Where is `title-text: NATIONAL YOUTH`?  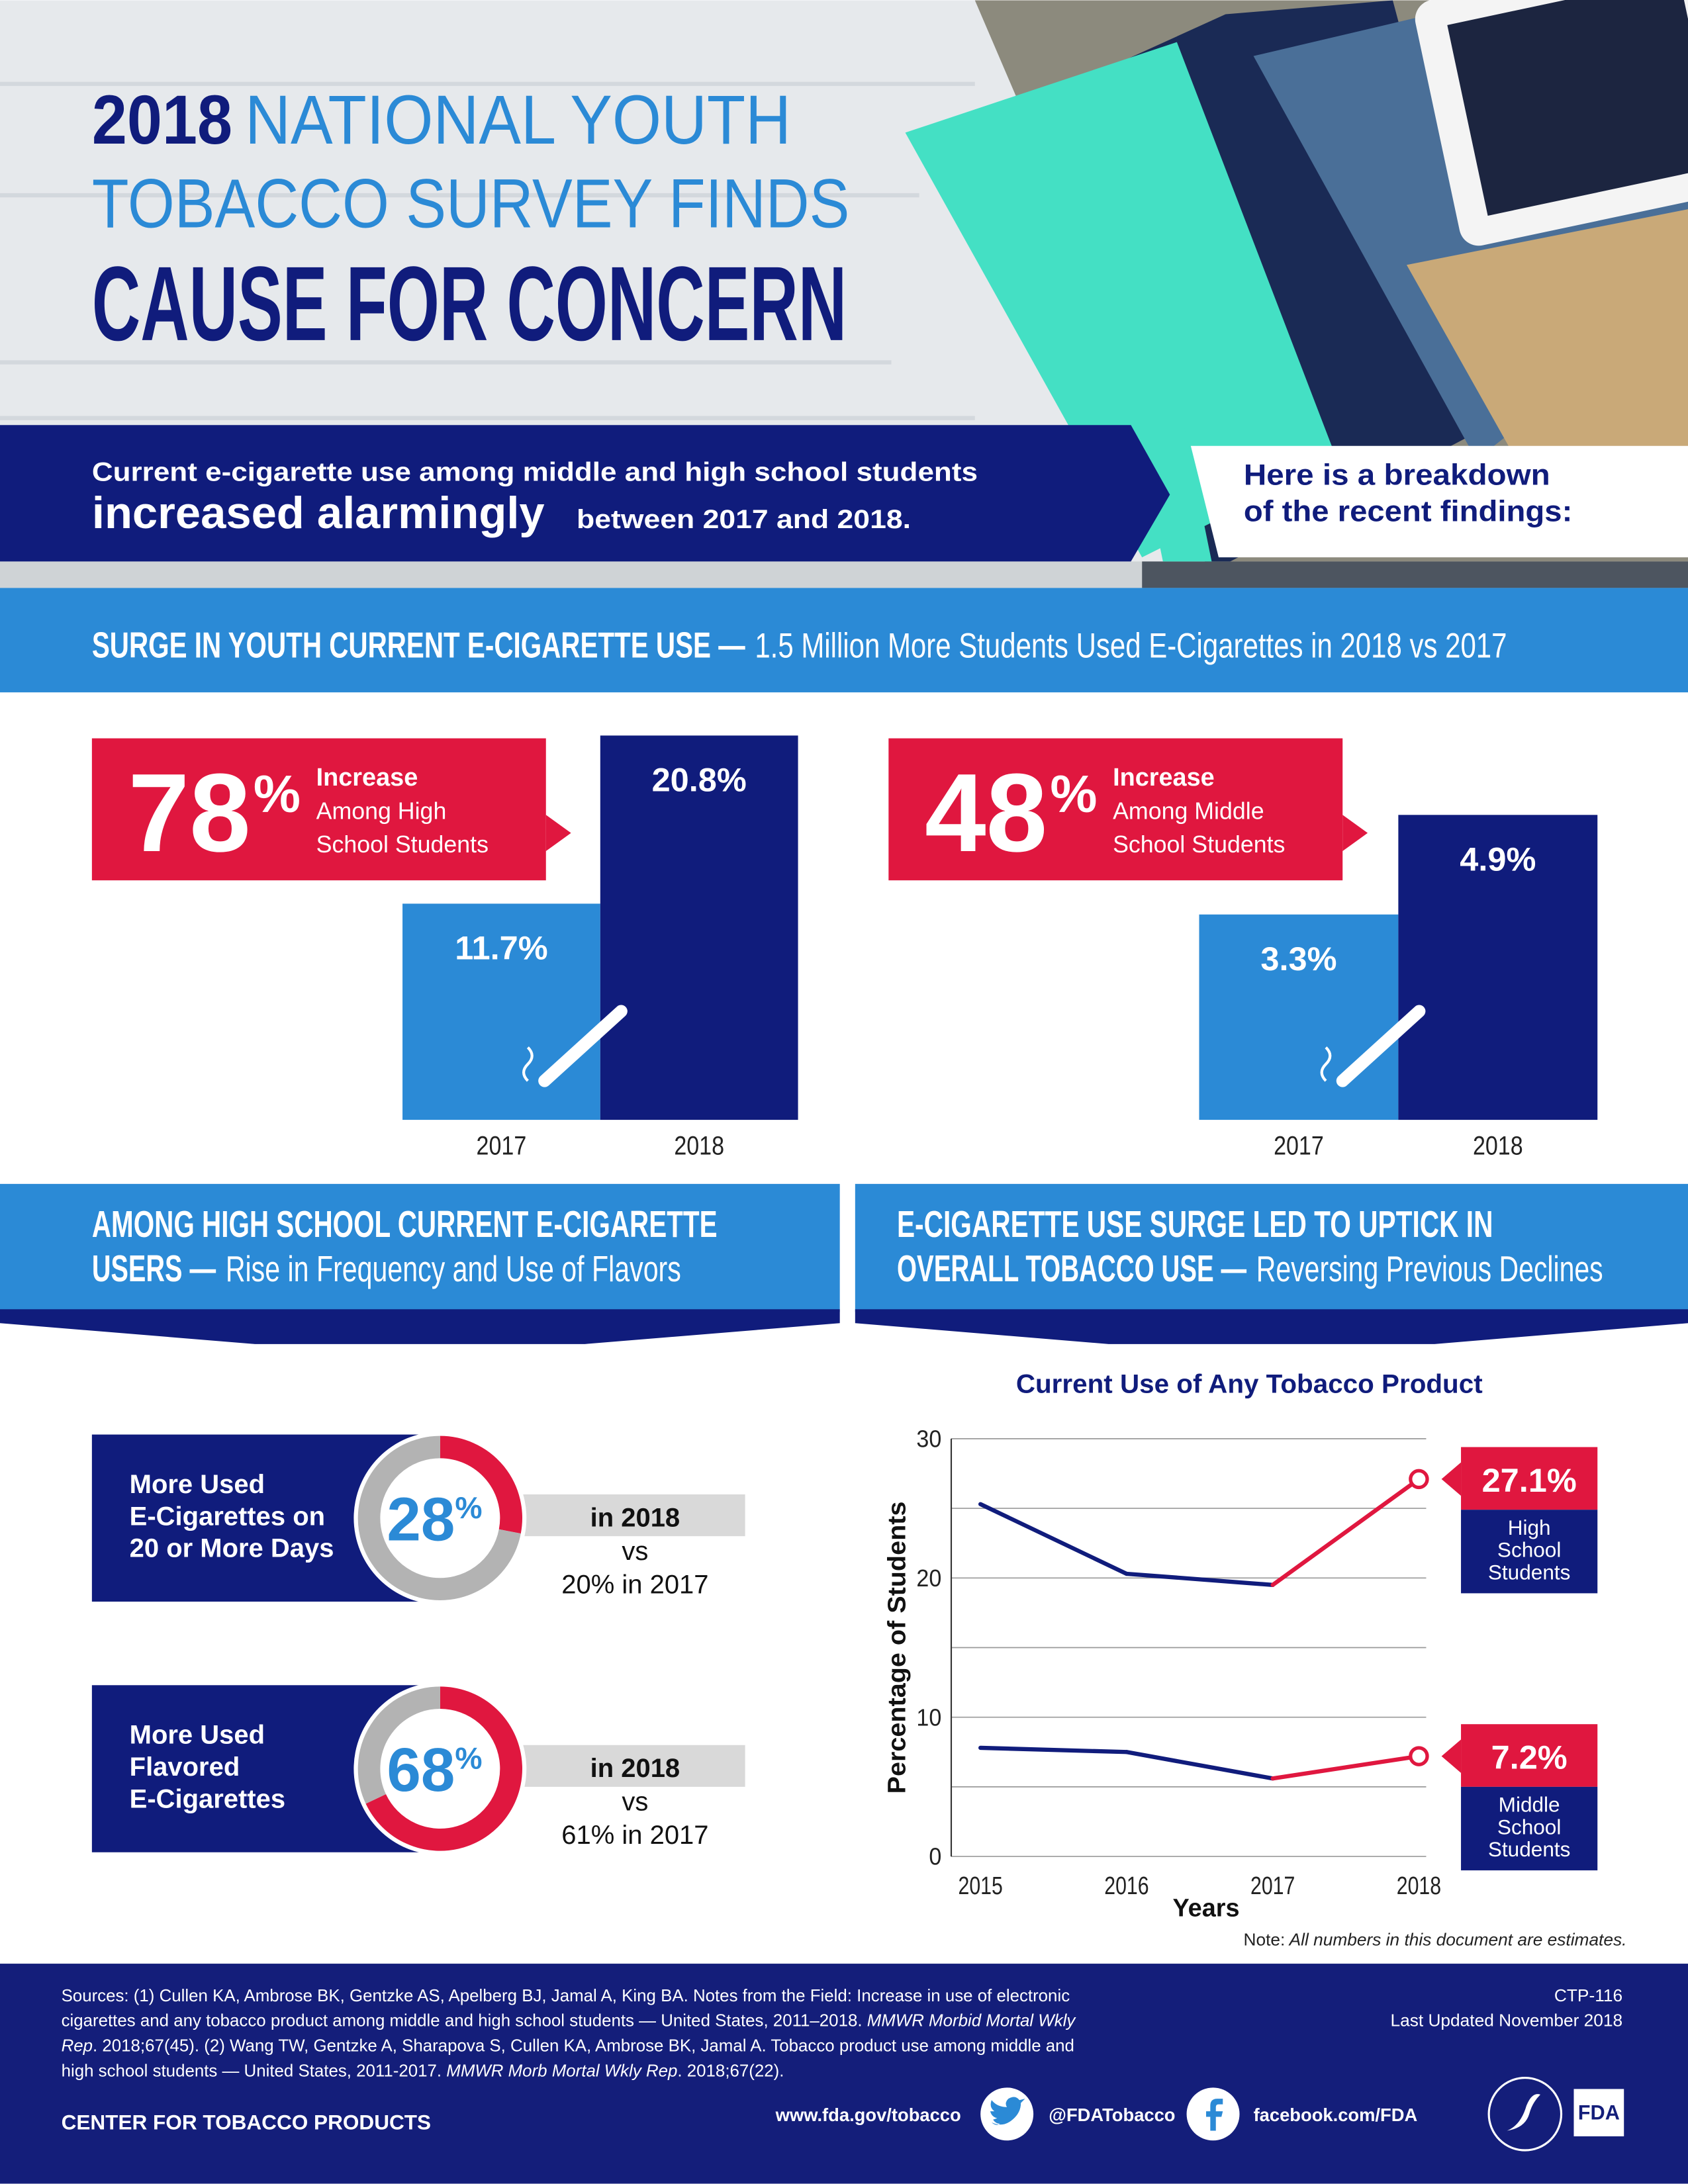
title-text: NATIONAL YOUTH is located at coordinates (518, 120).